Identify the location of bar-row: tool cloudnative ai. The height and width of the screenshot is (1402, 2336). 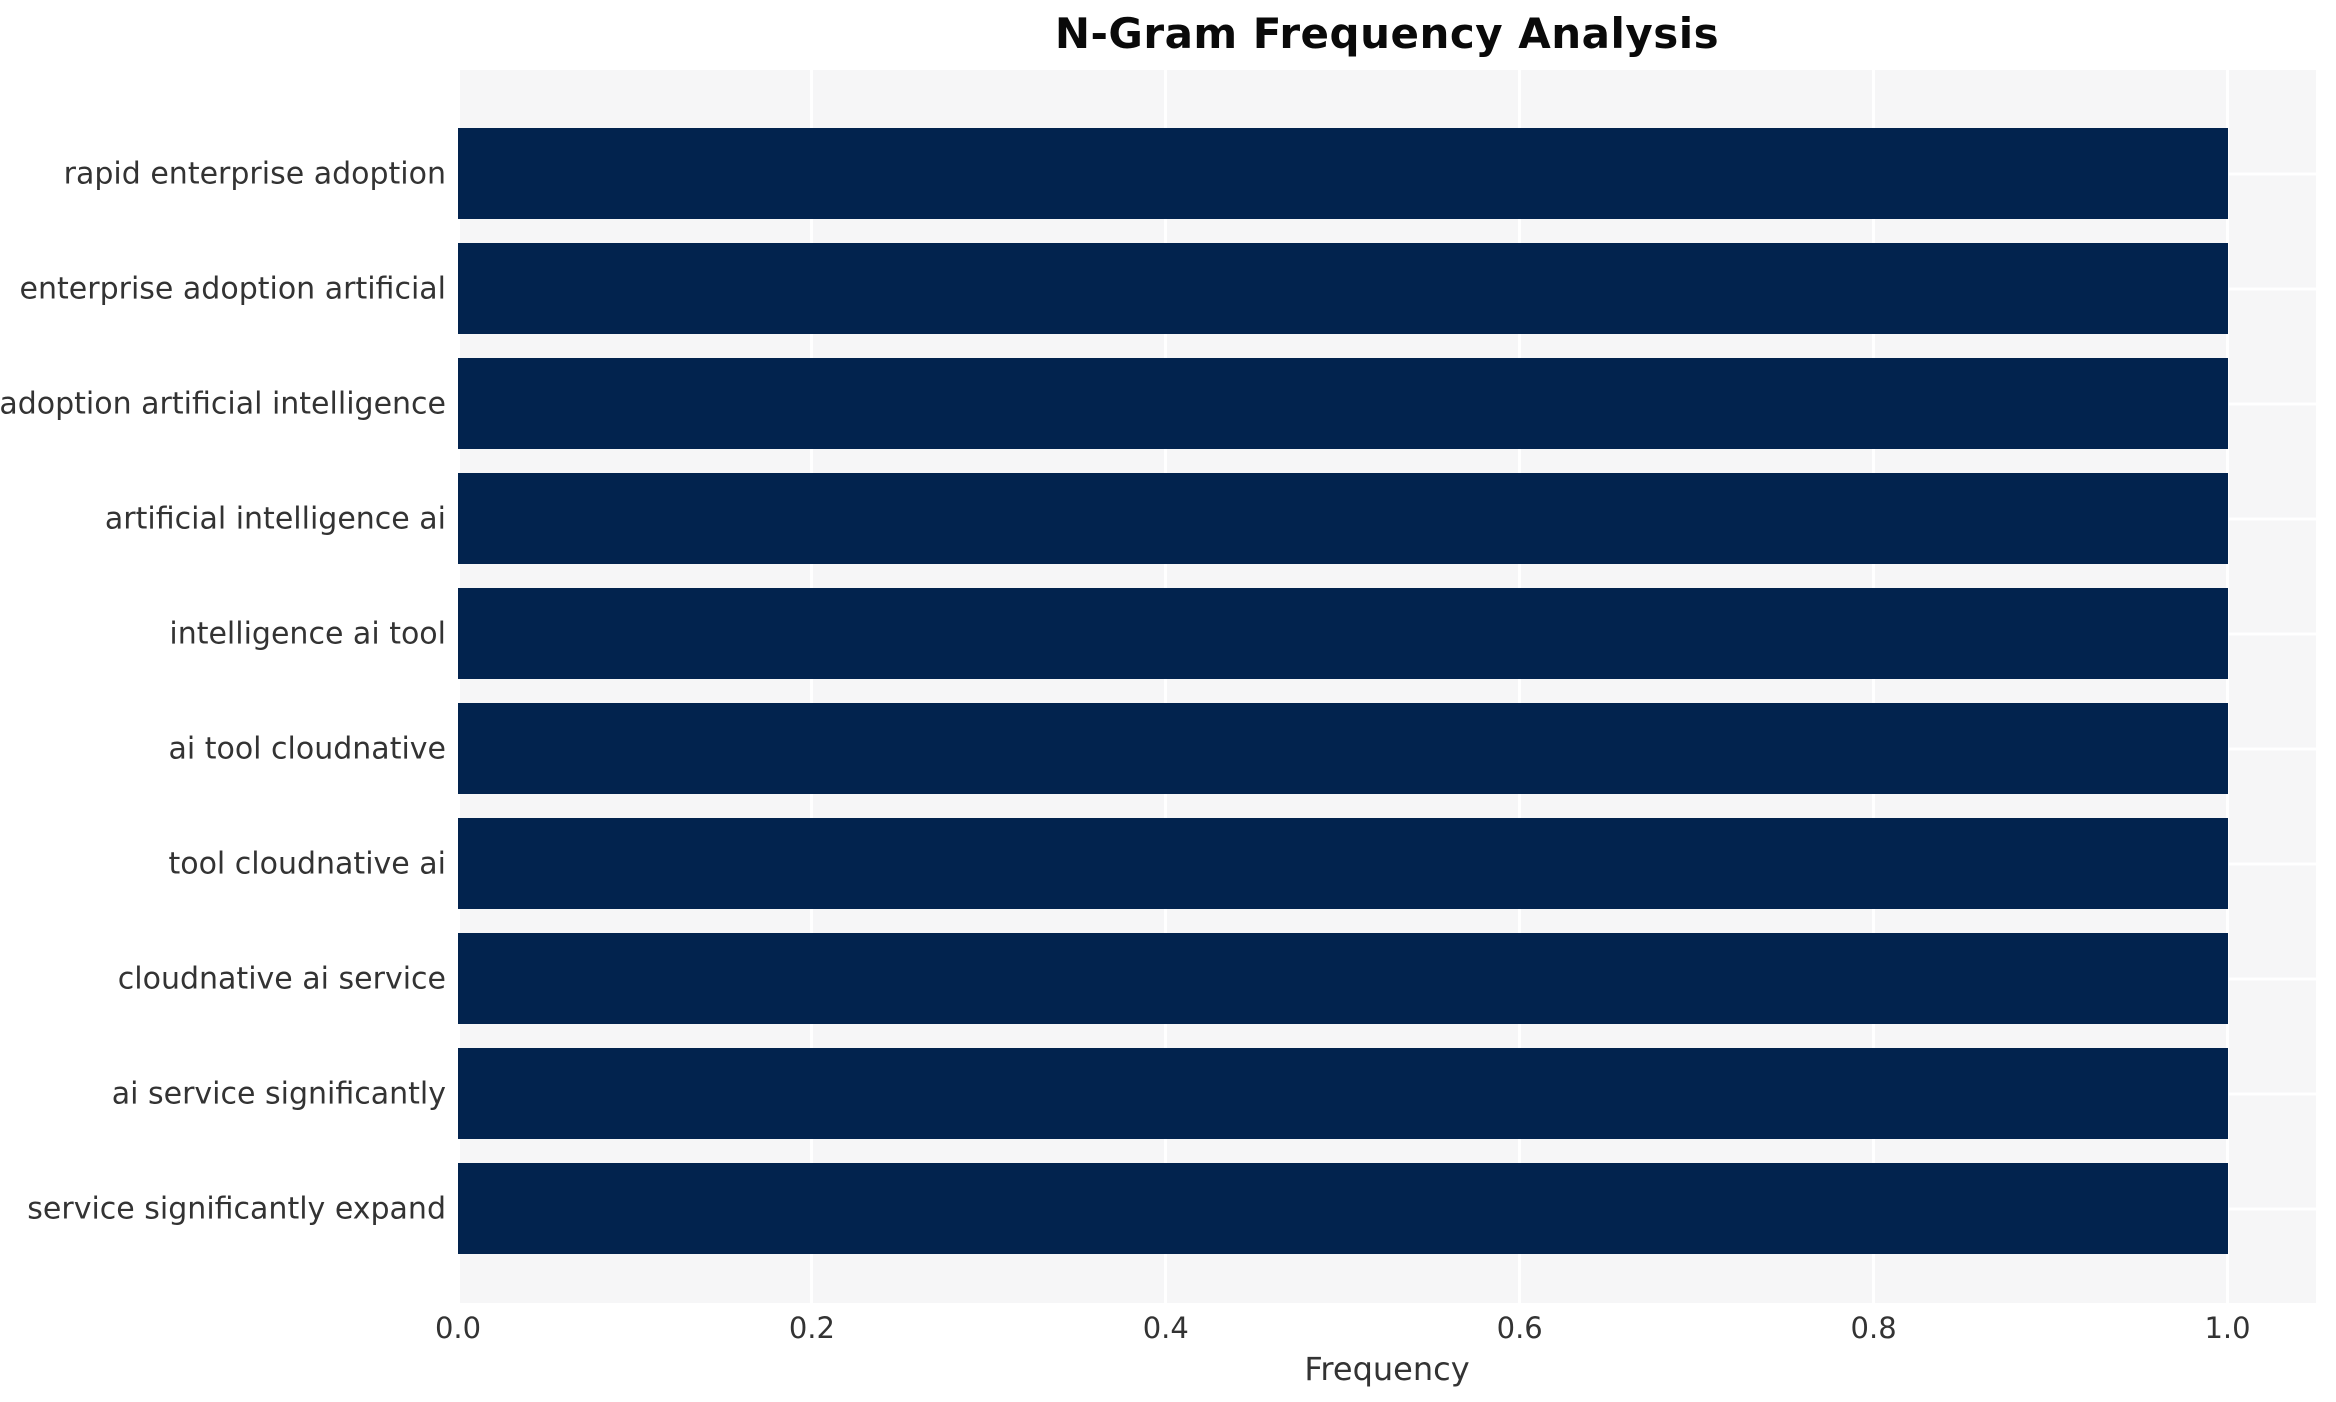
(1242, 863).